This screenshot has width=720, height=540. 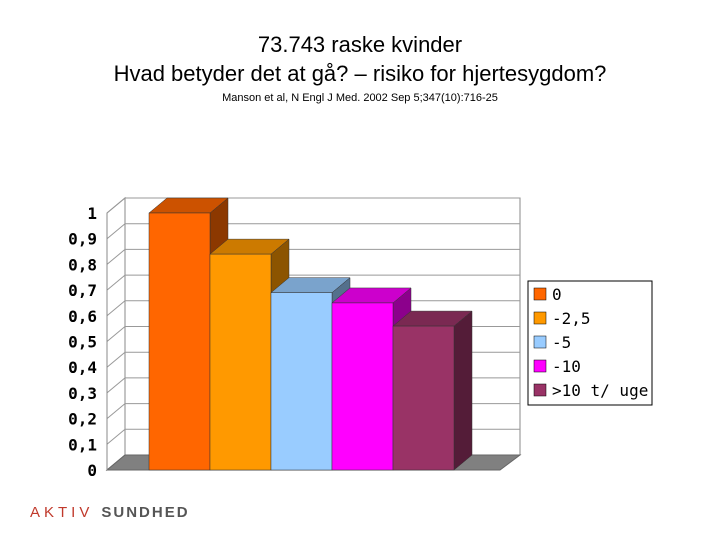 I want to click on y-tick-label: 0,3, so click(x=82, y=393).